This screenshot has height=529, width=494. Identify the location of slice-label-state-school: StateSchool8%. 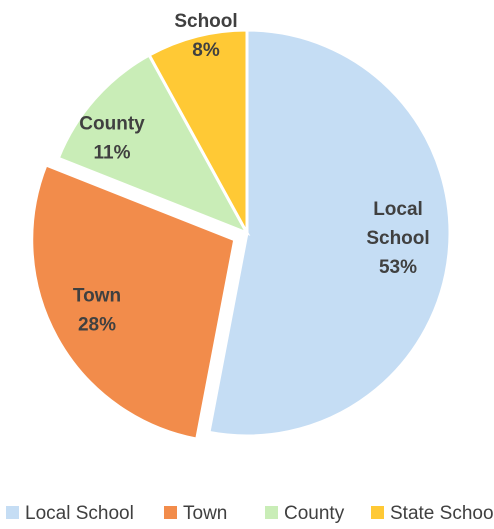
(205, 30).